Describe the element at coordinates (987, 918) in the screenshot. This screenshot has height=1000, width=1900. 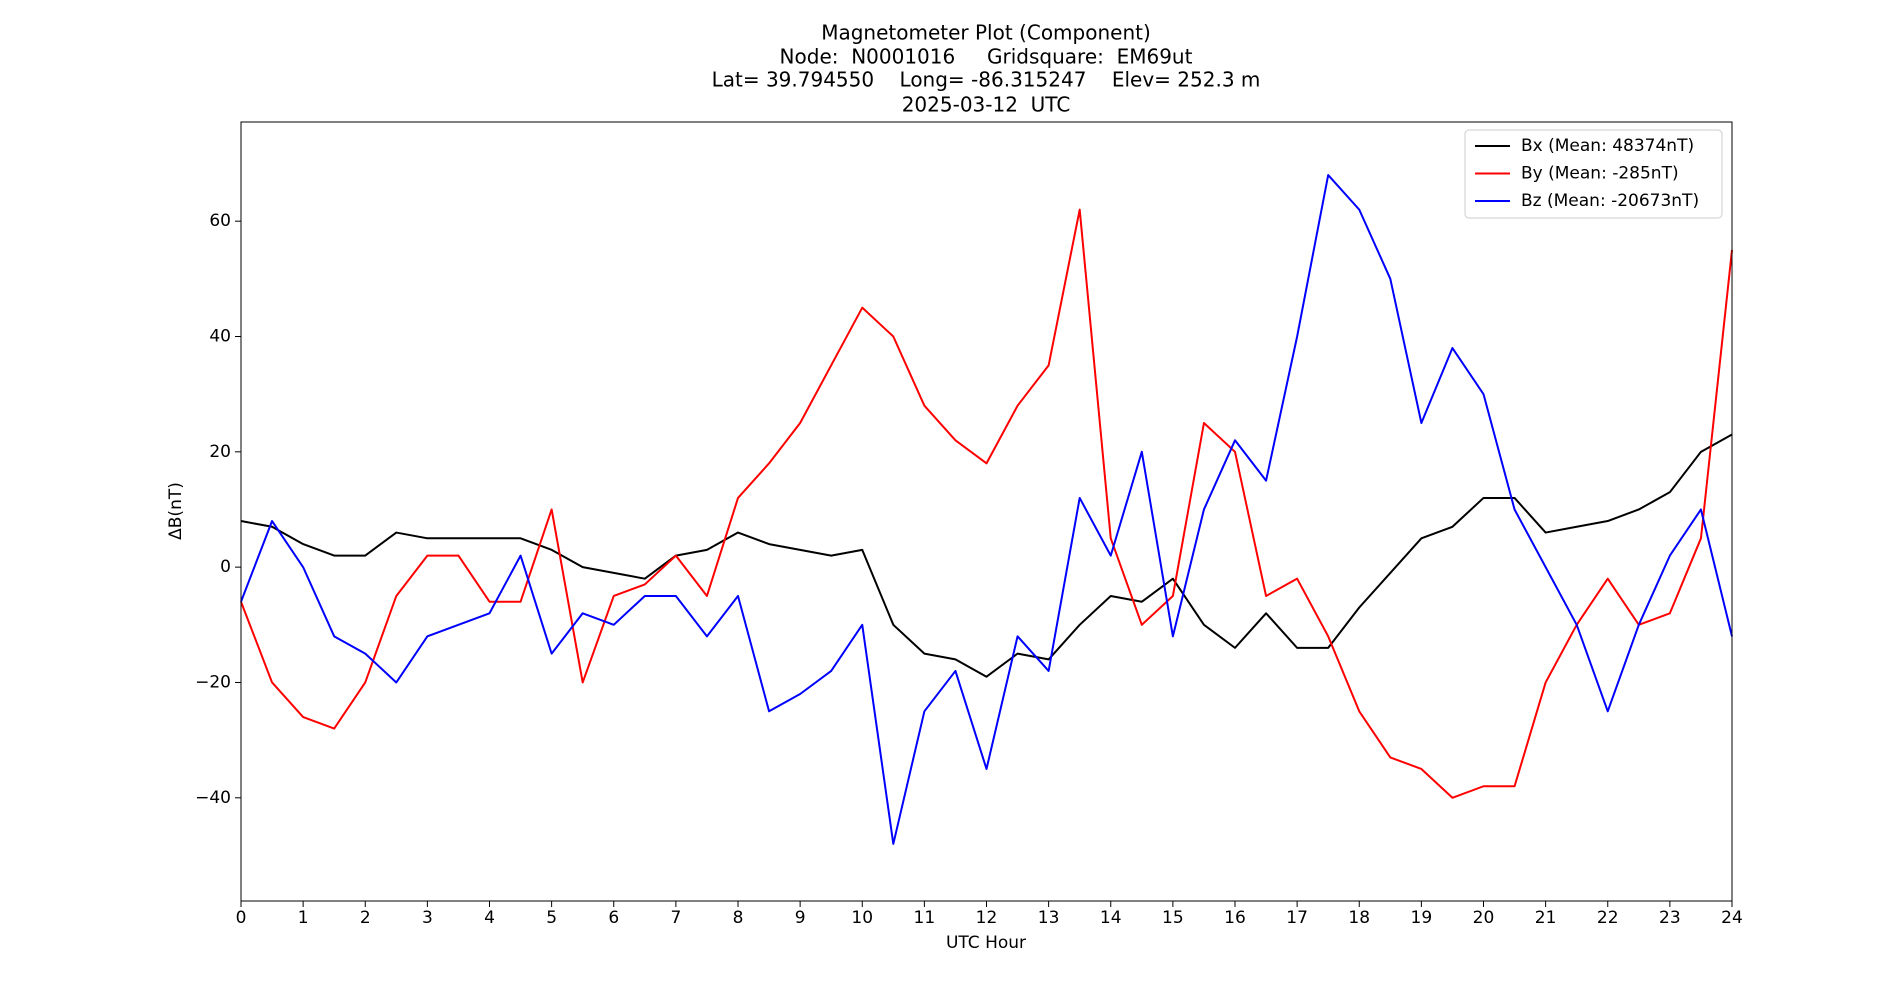
I see `x-tick-label: 12` at that location.